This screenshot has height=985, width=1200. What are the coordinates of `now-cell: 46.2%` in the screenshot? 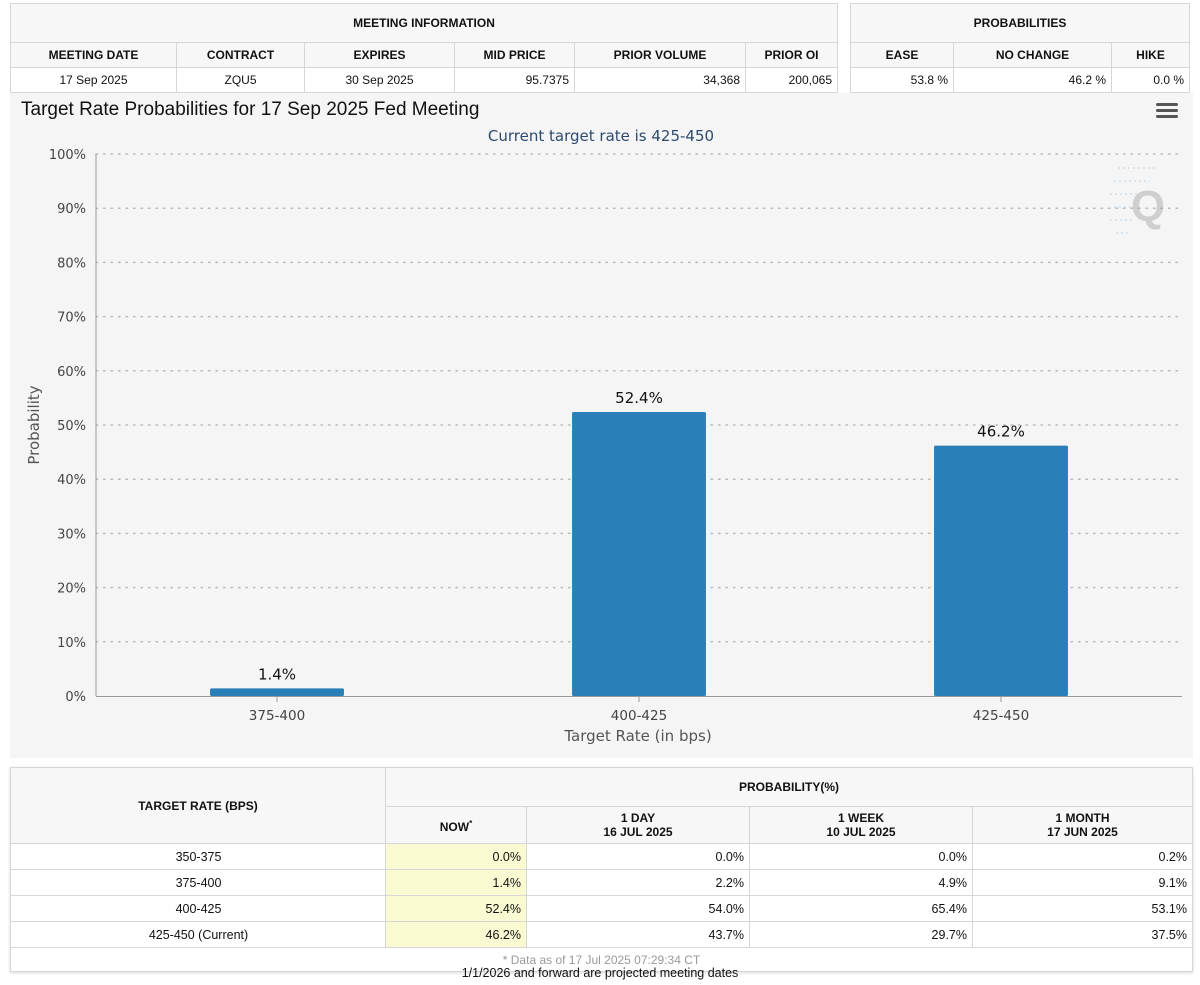 It's located at (456, 934).